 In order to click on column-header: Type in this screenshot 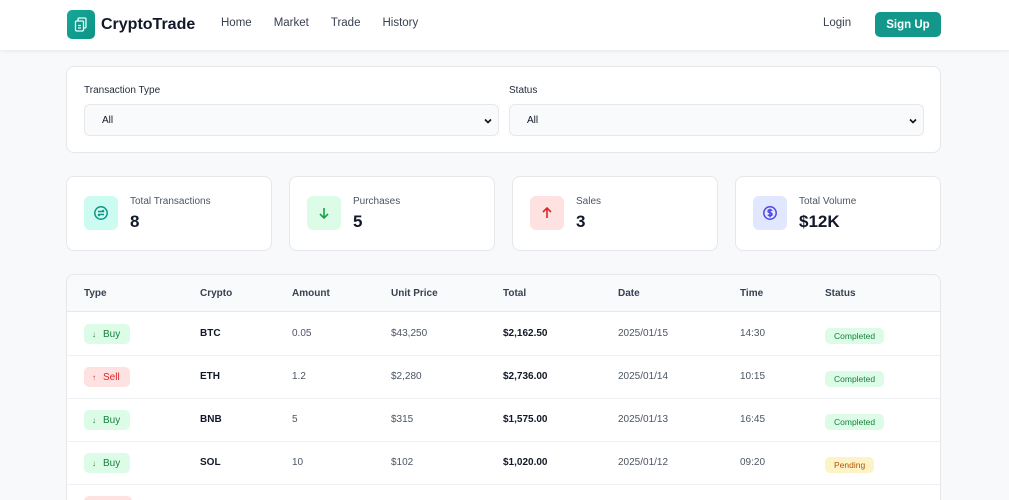, I will do `click(95, 293)`.